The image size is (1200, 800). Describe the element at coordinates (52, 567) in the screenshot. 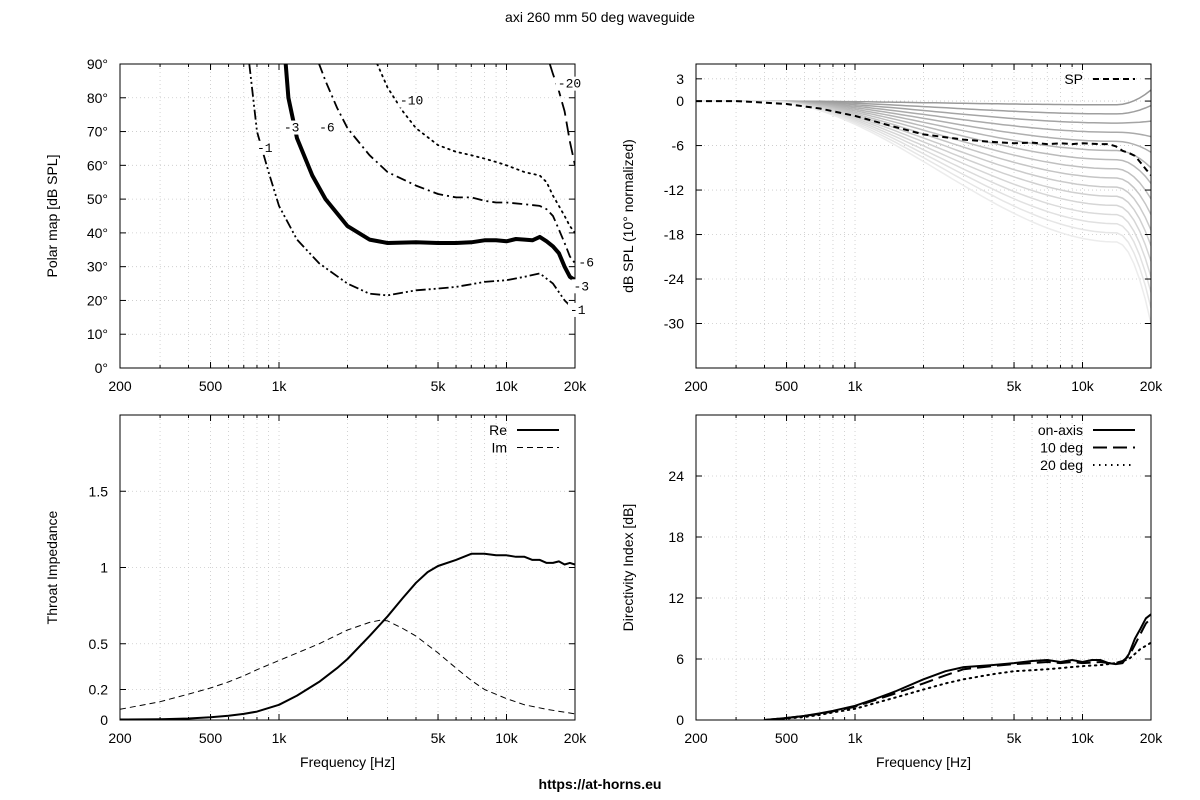

I see `y-axis-label: Throat Impedance` at that location.